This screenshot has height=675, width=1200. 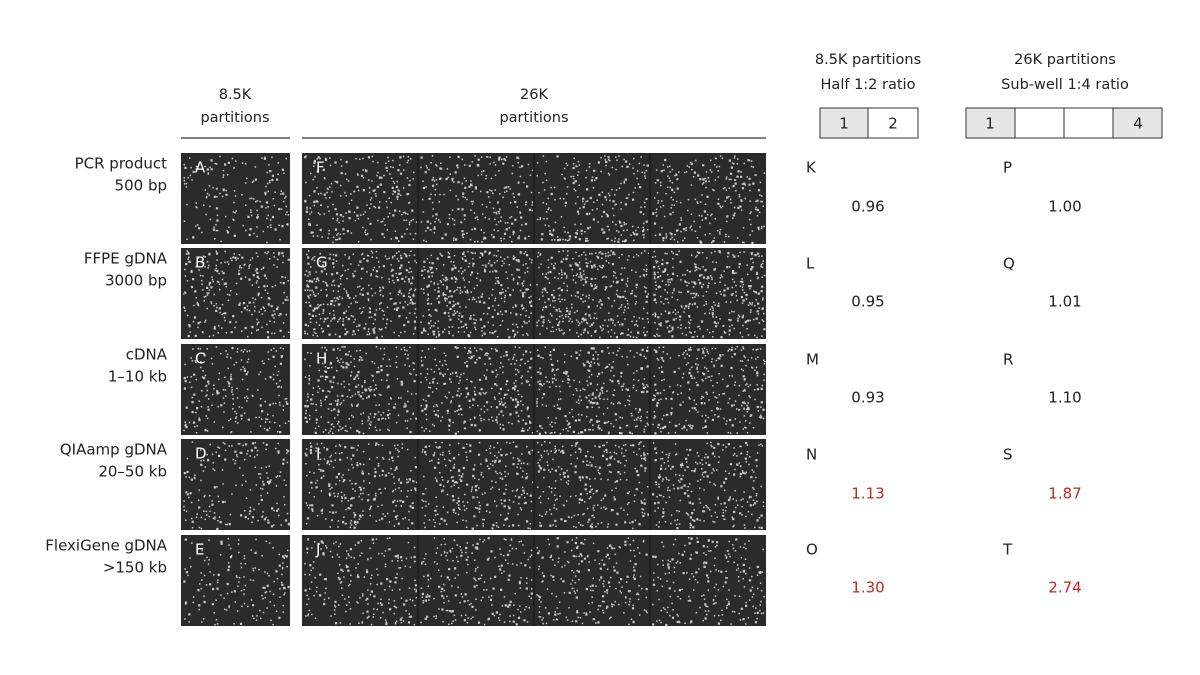 I want to click on panel-letter: H, so click(x=321, y=359).